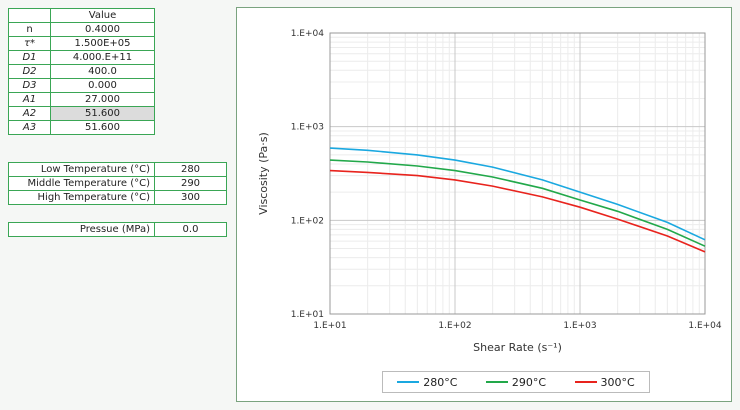  I want to click on temperature-value: 280, so click(190, 169).